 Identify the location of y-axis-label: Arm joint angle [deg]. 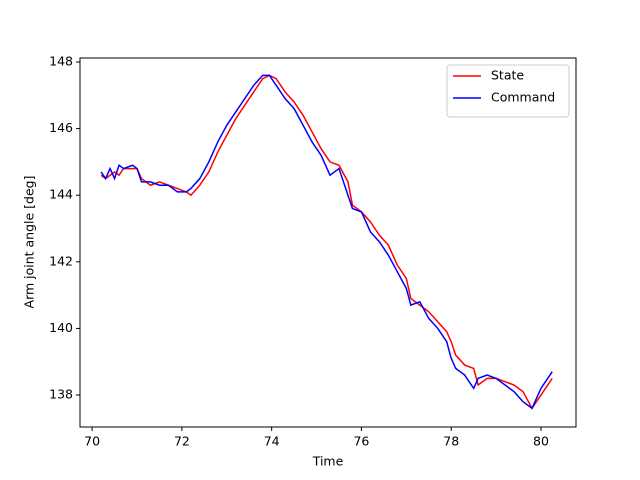
(29, 242).